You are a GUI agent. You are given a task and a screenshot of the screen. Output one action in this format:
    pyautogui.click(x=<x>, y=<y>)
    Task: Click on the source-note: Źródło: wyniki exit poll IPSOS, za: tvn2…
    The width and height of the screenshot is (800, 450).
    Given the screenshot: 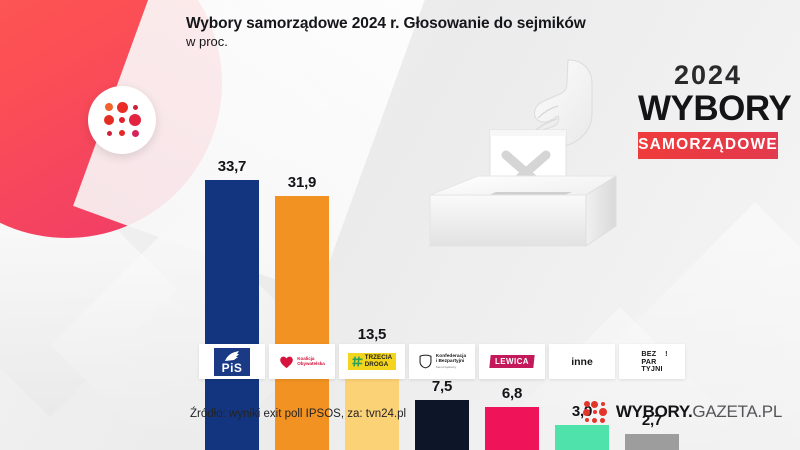 What is the action you would take?
    pyautogui.click(x=298, y=414)
    